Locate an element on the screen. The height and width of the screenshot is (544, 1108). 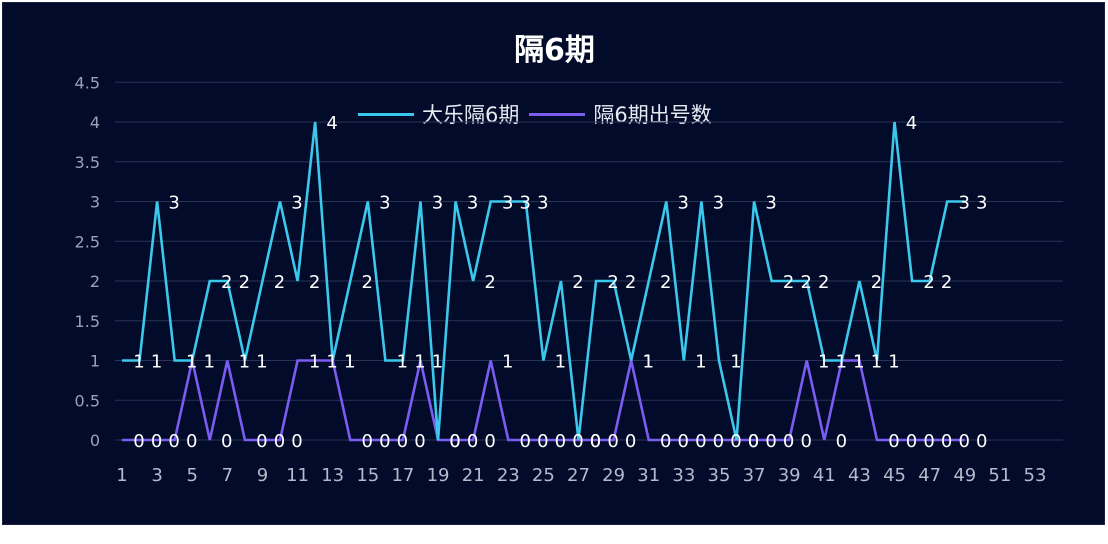
y-tick-label: 2.5 is located at coordinates (87, 241).